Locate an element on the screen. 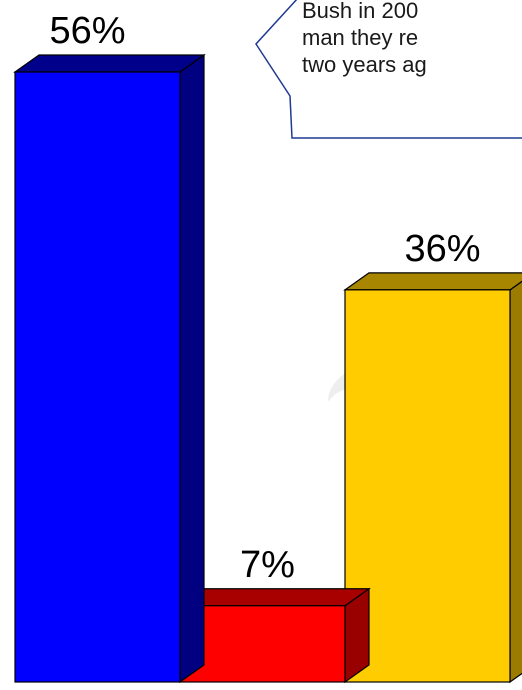 The image size is (522, 690). data-label-2: 7% is located at coordinates (267, 565).